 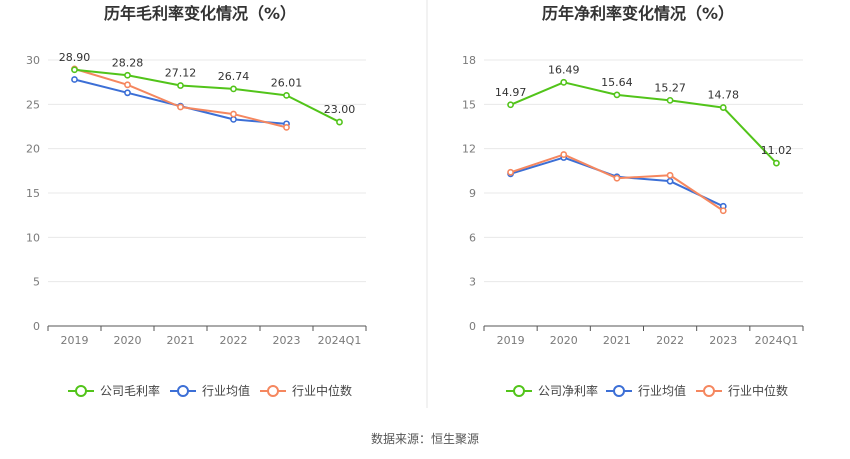 What do you see at coordinates (777, 150) in the screenshot?
I see `data-label: 11.02` at bounding box center [777, 150].